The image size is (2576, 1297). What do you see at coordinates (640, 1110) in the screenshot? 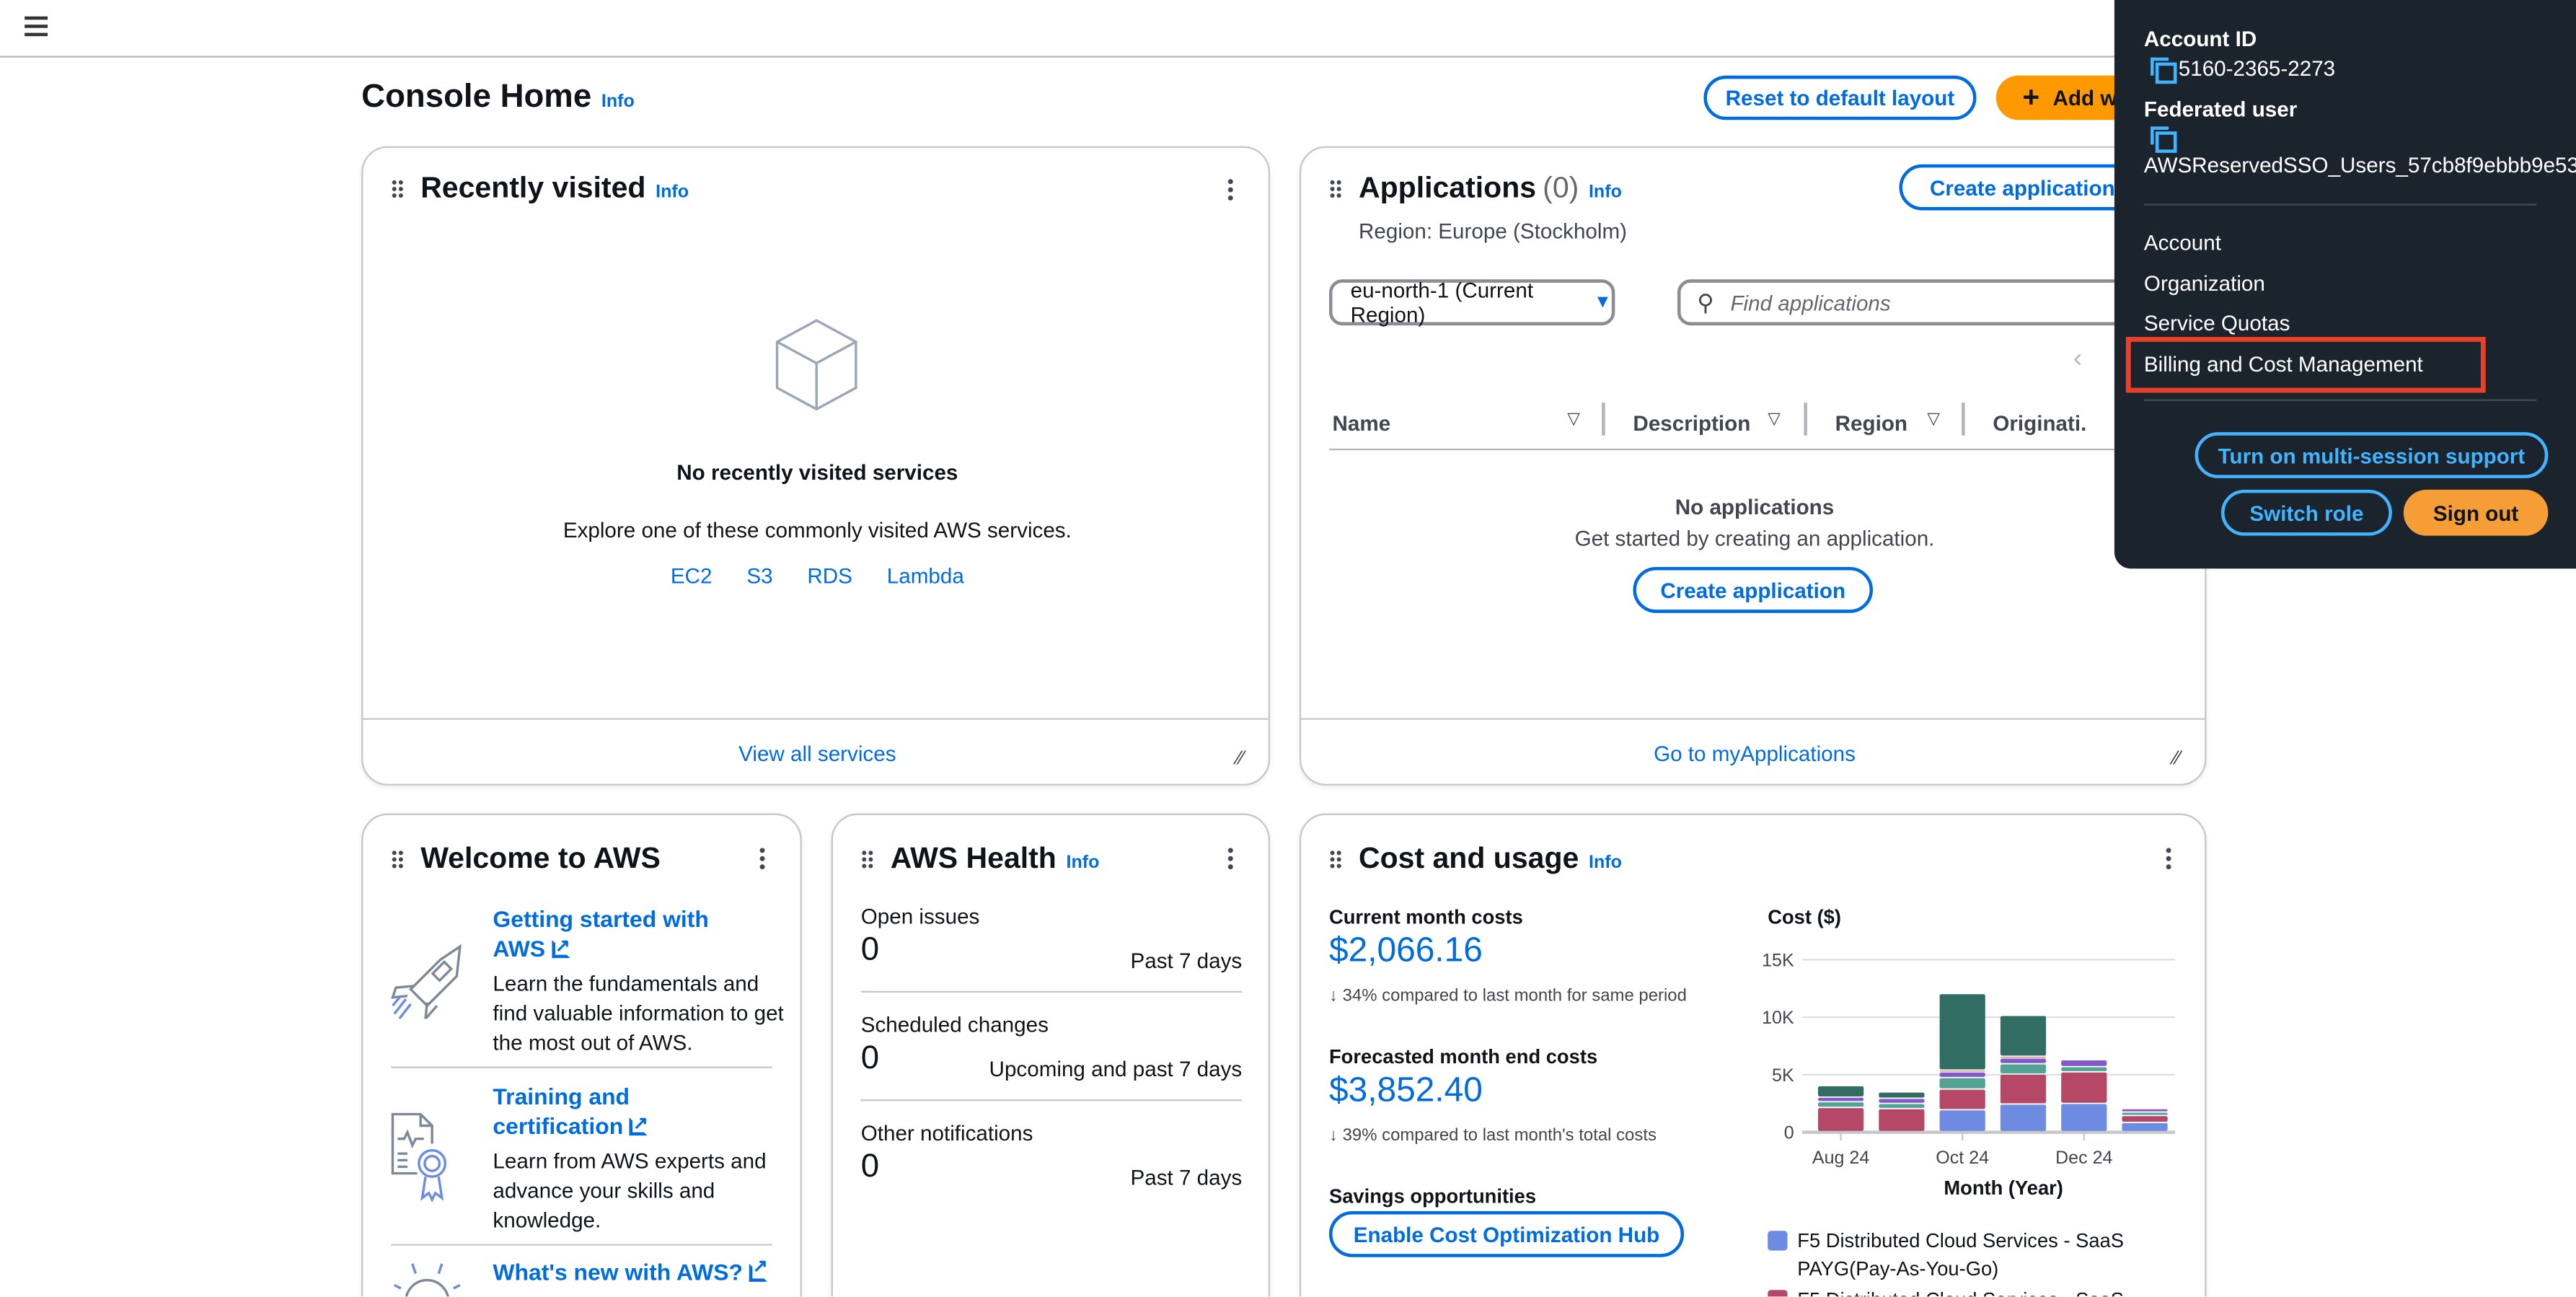
I see `training-certification-link: Training and certification` at bounding box center [640, 1110].